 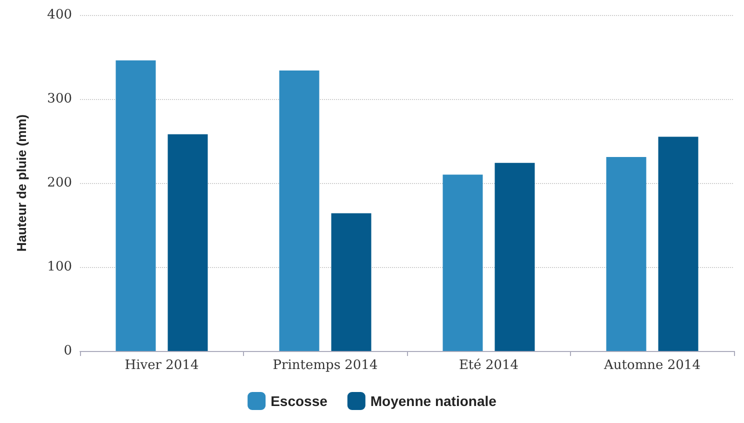 I want to click on x-tick-label: Hiver 2014, so click(x=161, y=365).